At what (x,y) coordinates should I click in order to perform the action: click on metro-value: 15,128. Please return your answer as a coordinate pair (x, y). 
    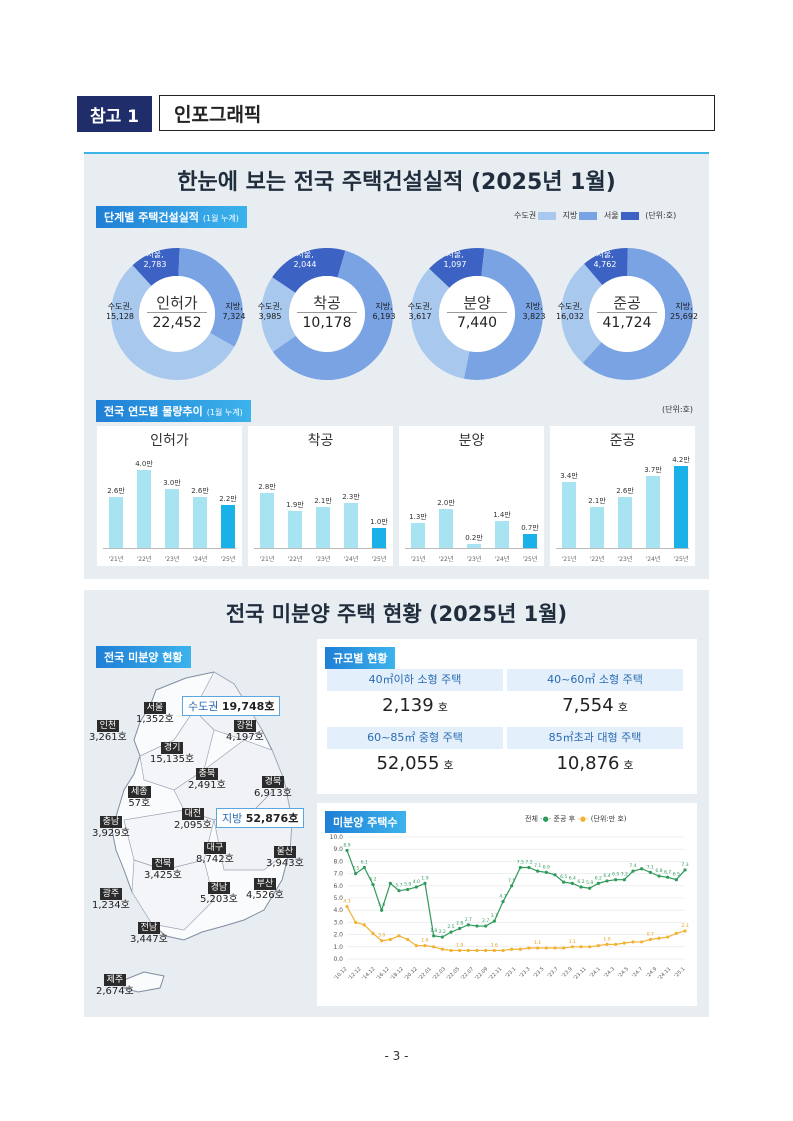
    Looking at the image, I should click on (120, 316).